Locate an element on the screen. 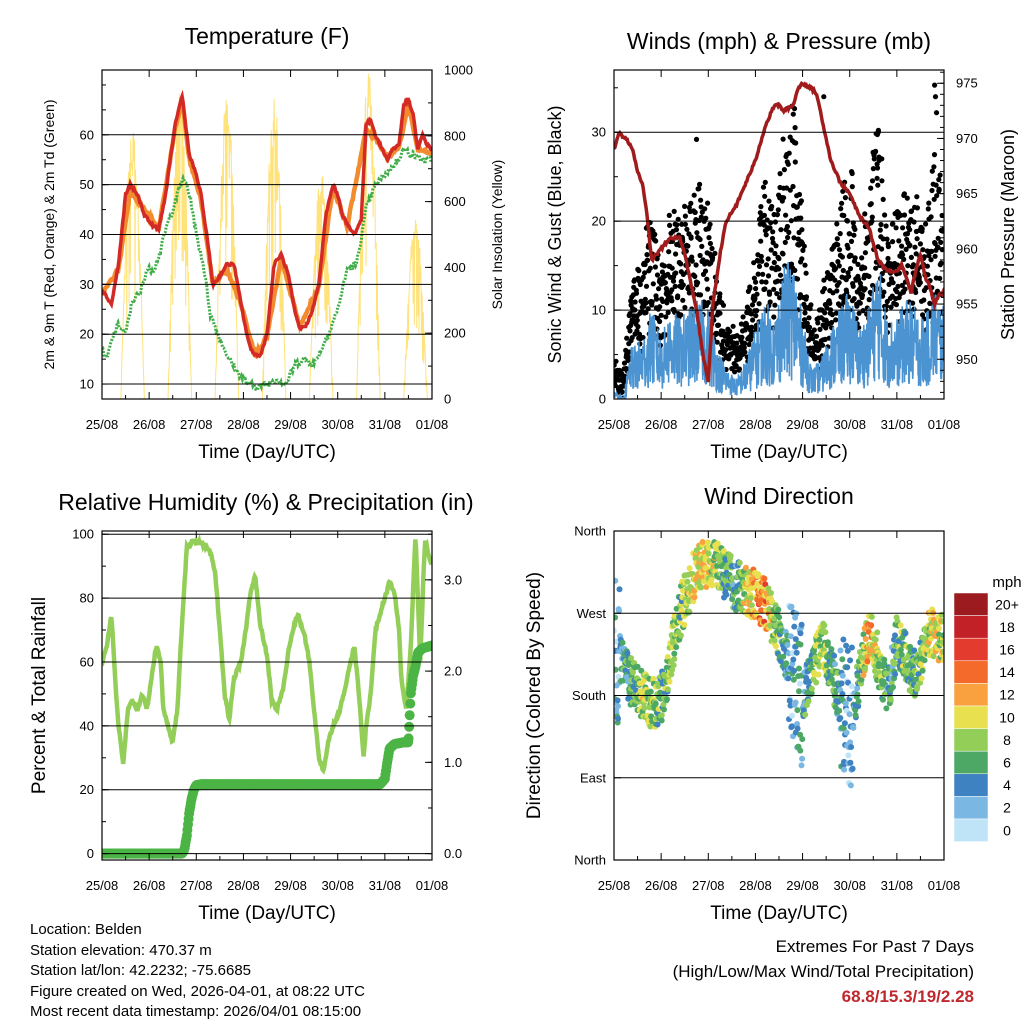 The height and width of the screenshot is (1024, 1024). winds-x-tick-label: 31/08 is located at coordinates (897, 424).